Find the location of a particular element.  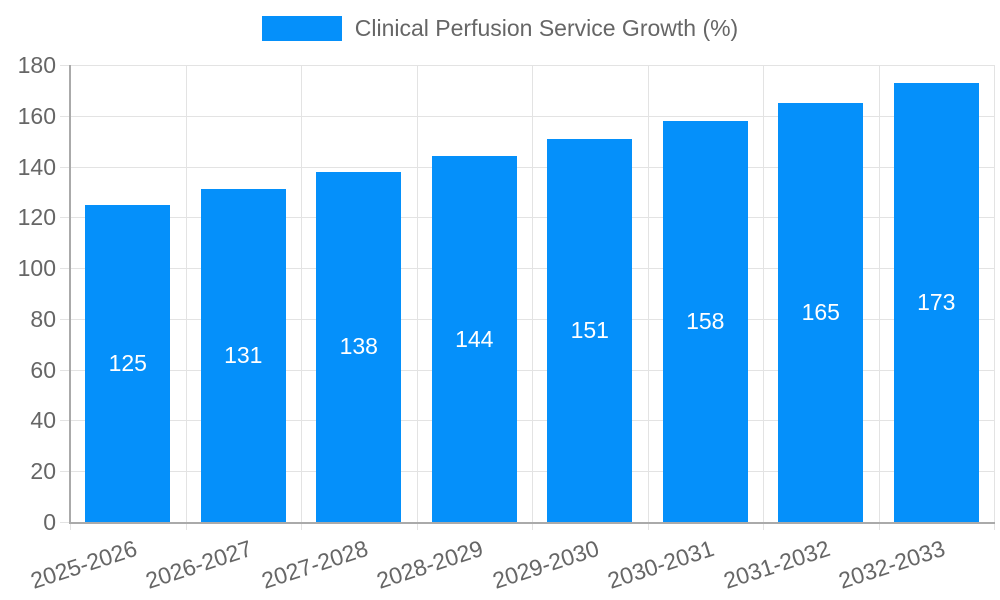

plot-right-border is located at coordinates (994, 294).